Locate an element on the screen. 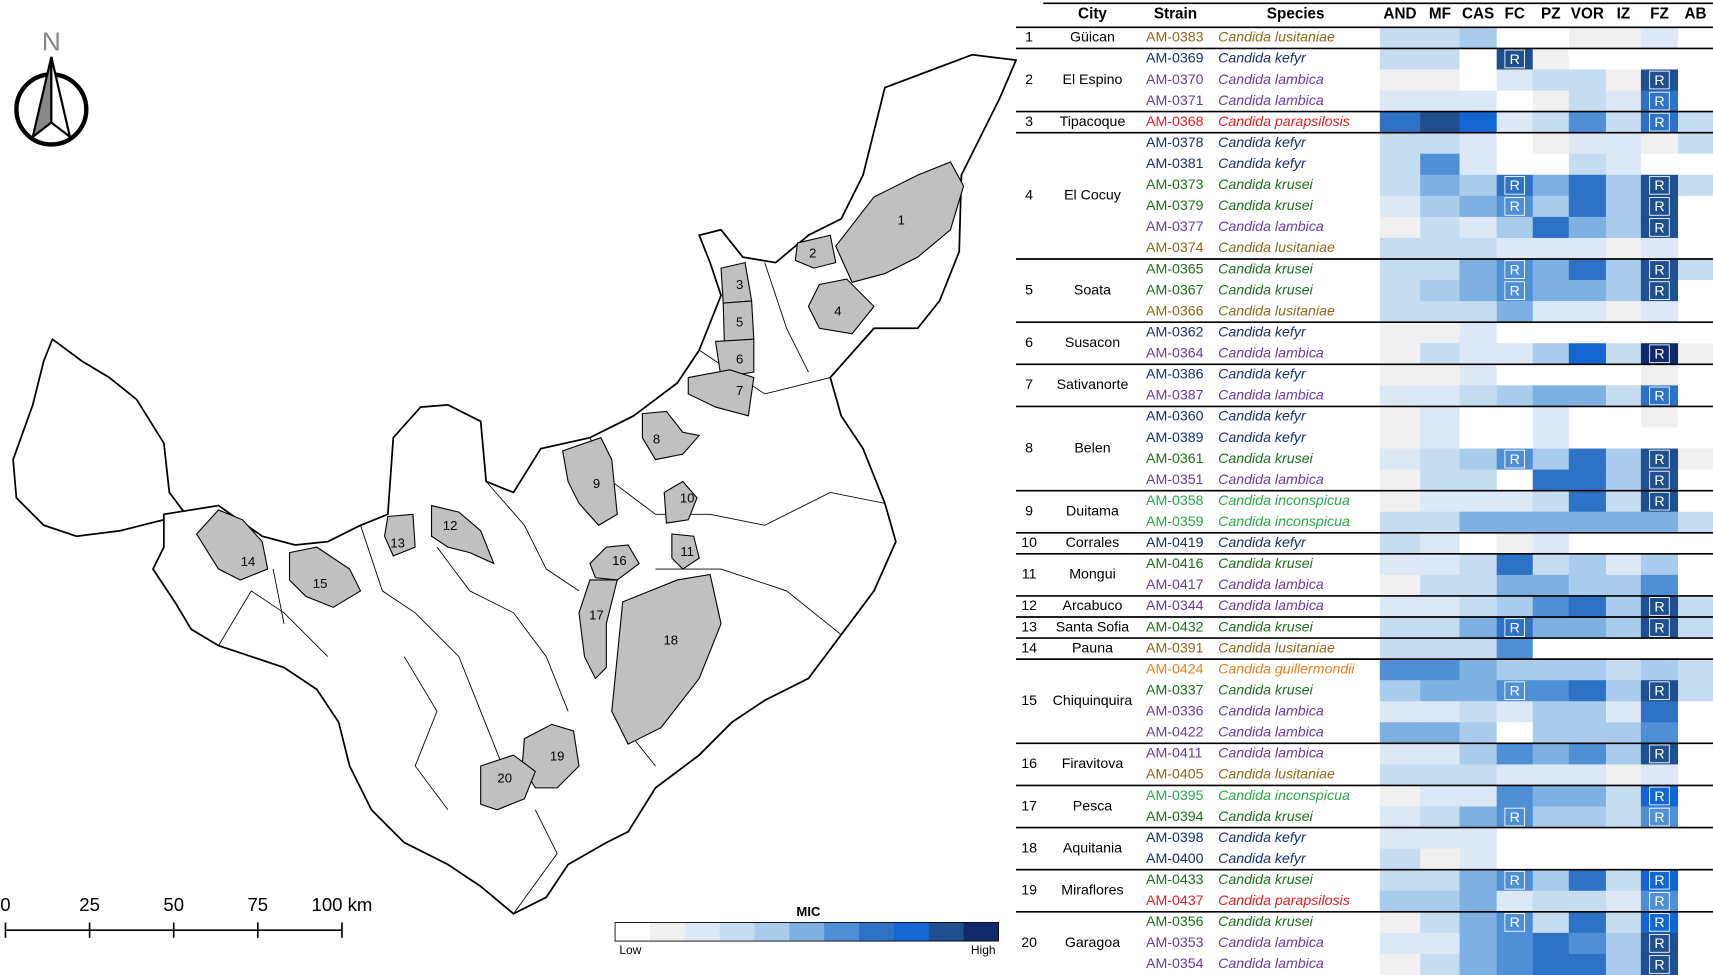 The width and height of the screenshot is (1713, 975). strain: AM-0395 is located at coordinates (1175, 796).